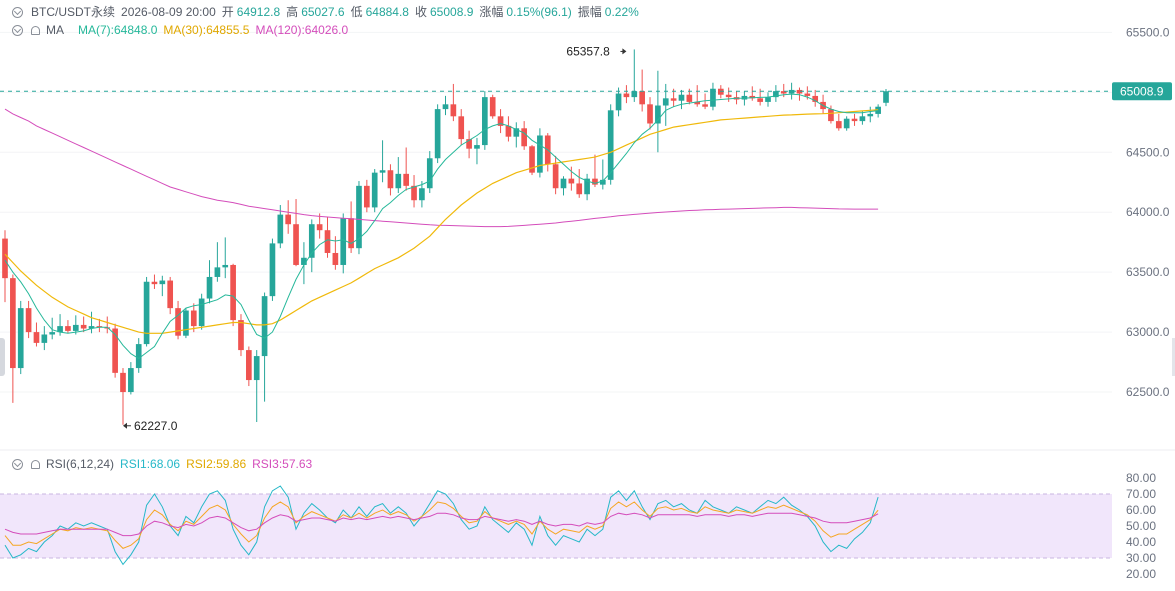 Image resolution: width=1175 pixels, height=591 pixels. Describe the element at coordinates (206, 30) in the screenshot. I see `ma30-legend: MA(30):64855.5` at that location.